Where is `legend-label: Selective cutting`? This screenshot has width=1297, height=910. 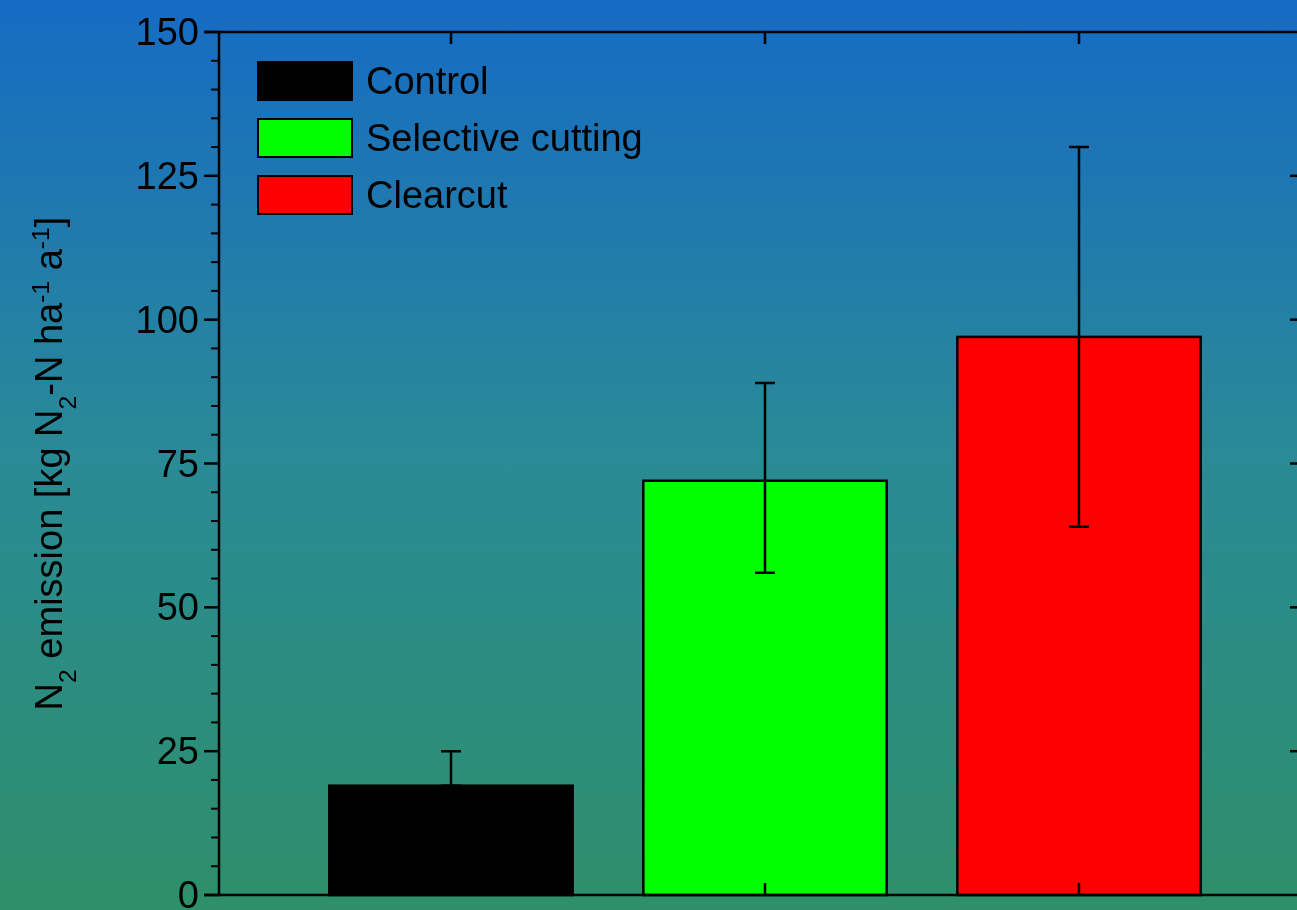 legend-label: Selective cutting is located at coordinates (504, 138).